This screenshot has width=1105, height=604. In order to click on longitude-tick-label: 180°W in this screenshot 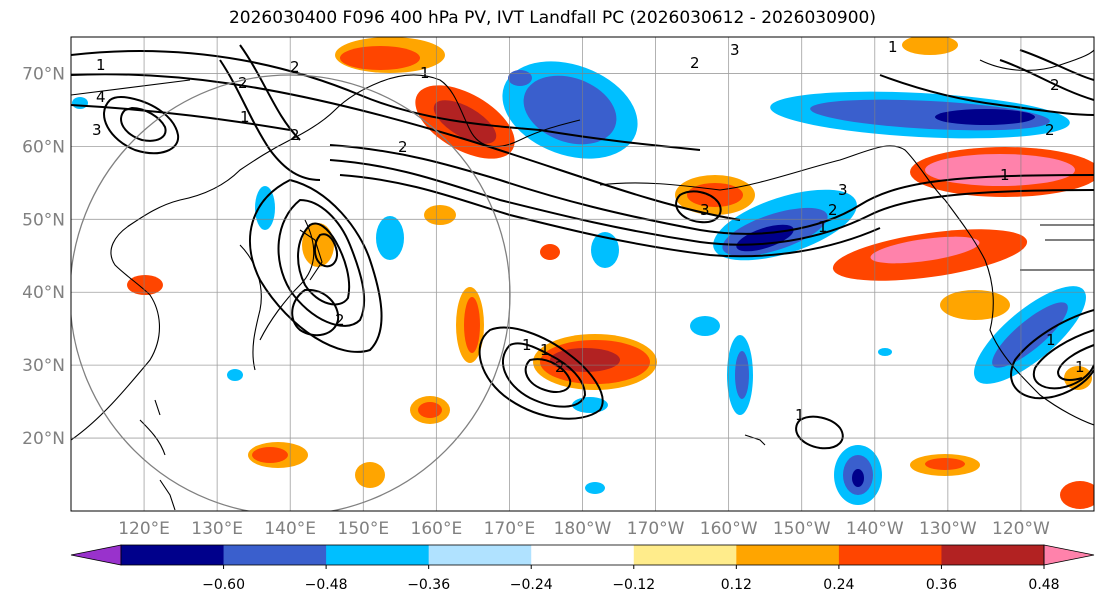, I will do `click(583, 529)`.